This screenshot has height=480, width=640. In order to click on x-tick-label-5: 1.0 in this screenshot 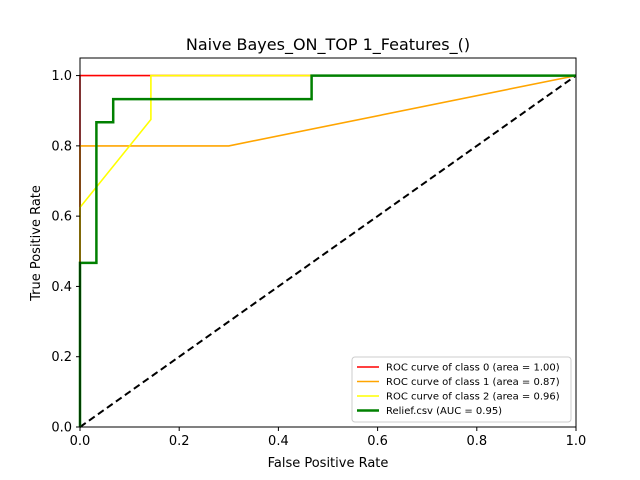, I will do `click(576, 441)`.